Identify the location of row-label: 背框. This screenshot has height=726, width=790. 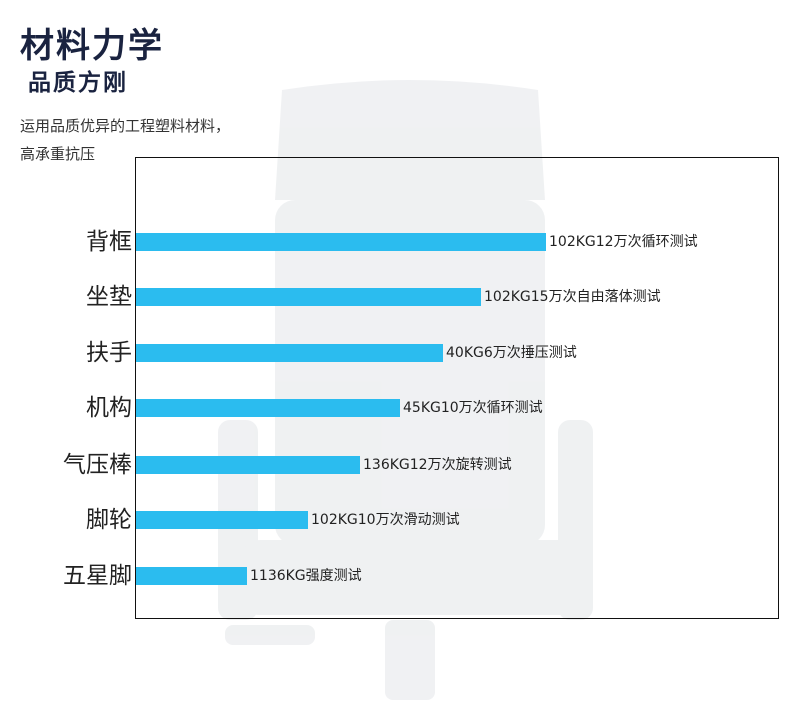
(109, 242).